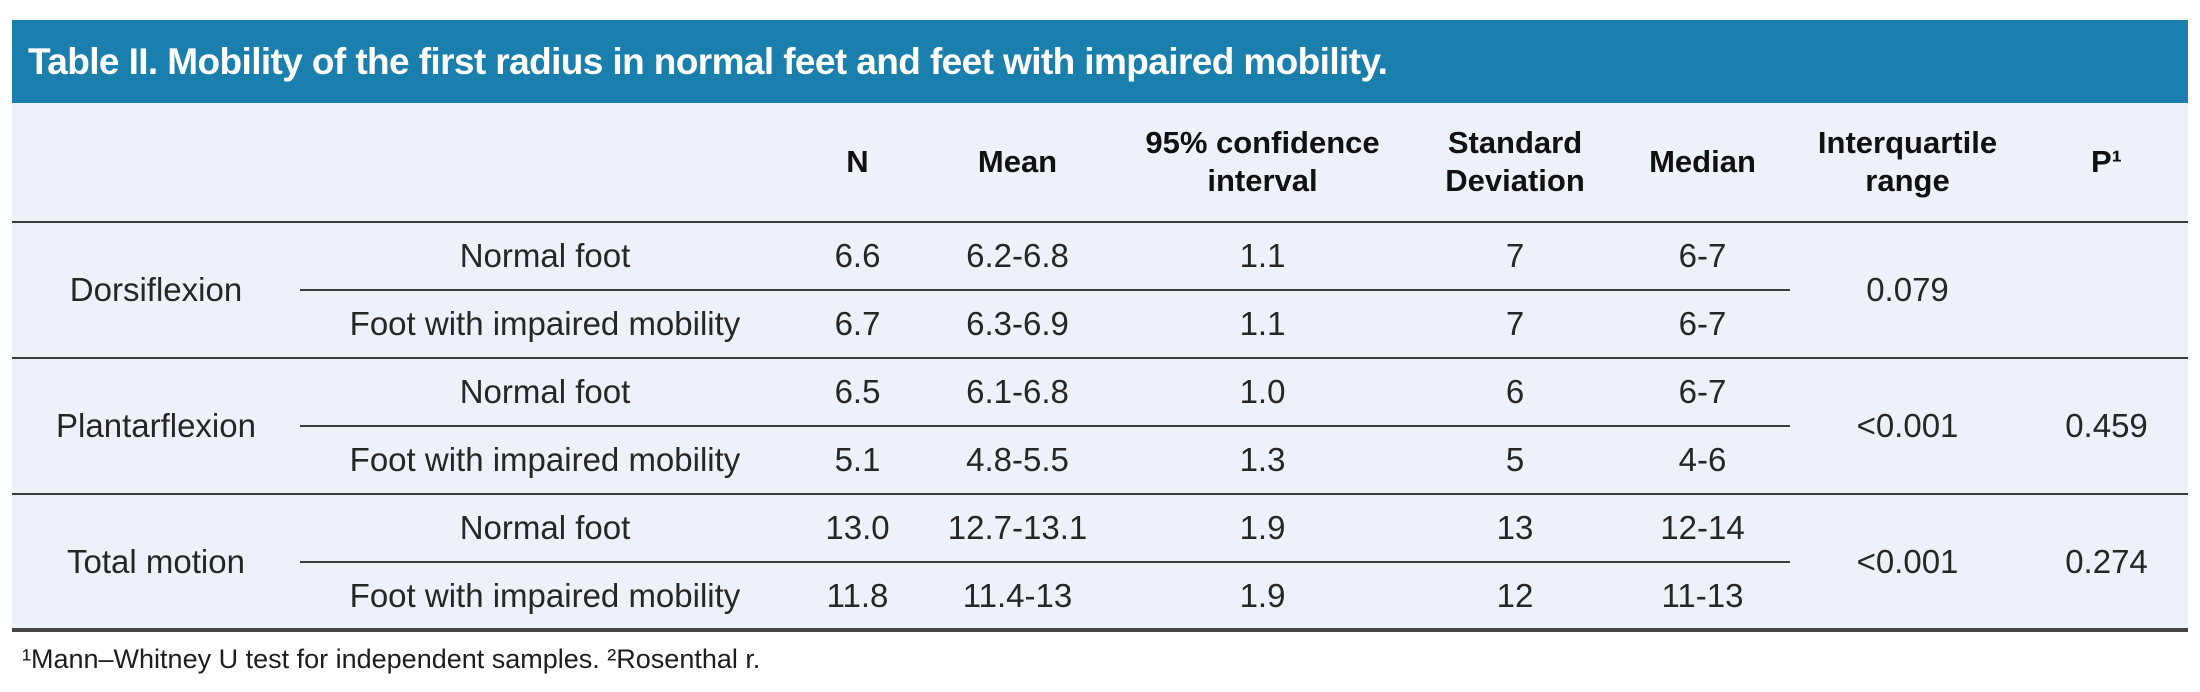  I want to click on cell-median: 12-14, so click(1702, 528).